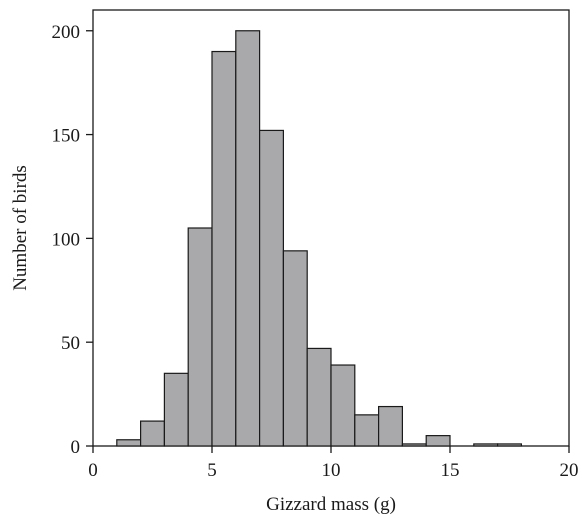 This screenshot has width=582, height=518. Describe the element at coordinates (66, 136) in the screenshot. I see `y-tick-label: 150` at that location.